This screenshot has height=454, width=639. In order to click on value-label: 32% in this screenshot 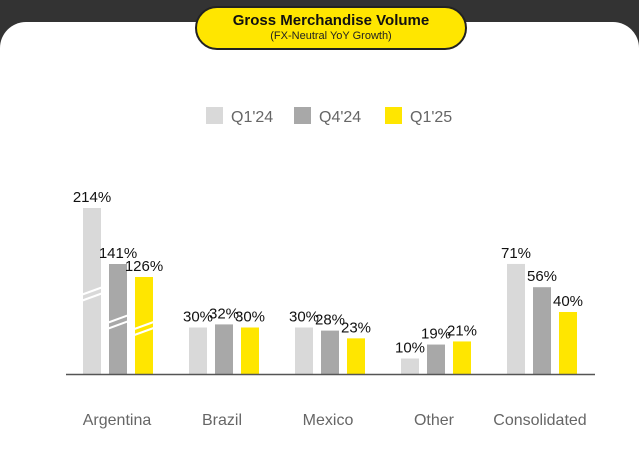, I will do `click(224, 313)`.